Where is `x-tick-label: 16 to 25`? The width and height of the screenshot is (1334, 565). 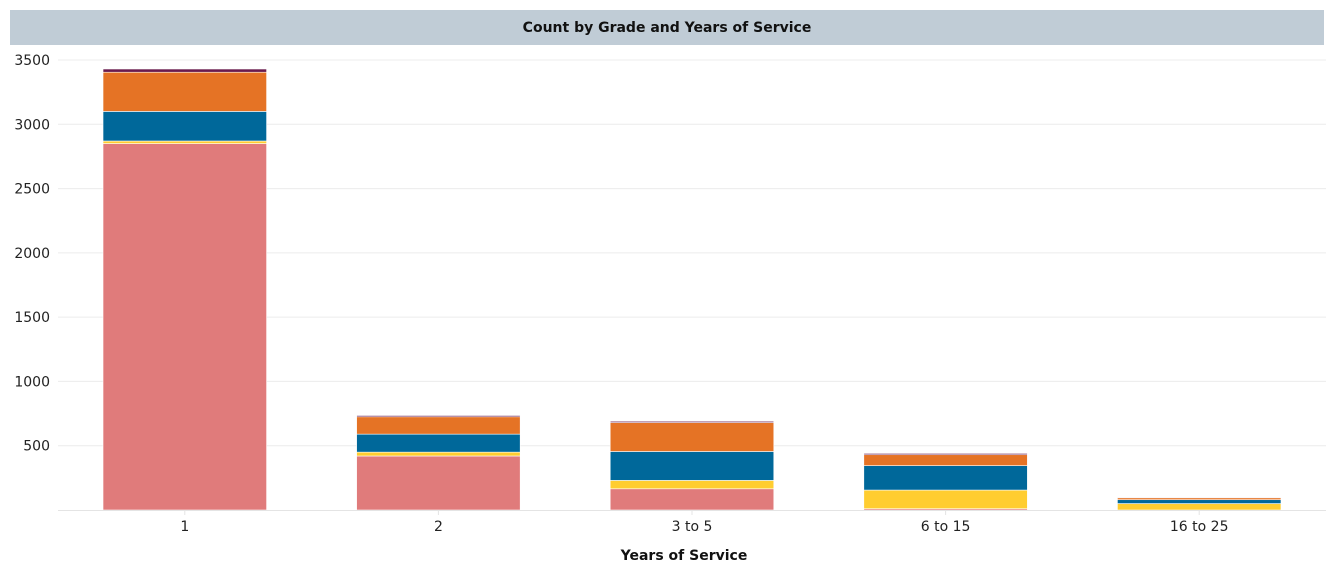
x-tick-label: 16 to 25 is located at coordinates (1199, 527).